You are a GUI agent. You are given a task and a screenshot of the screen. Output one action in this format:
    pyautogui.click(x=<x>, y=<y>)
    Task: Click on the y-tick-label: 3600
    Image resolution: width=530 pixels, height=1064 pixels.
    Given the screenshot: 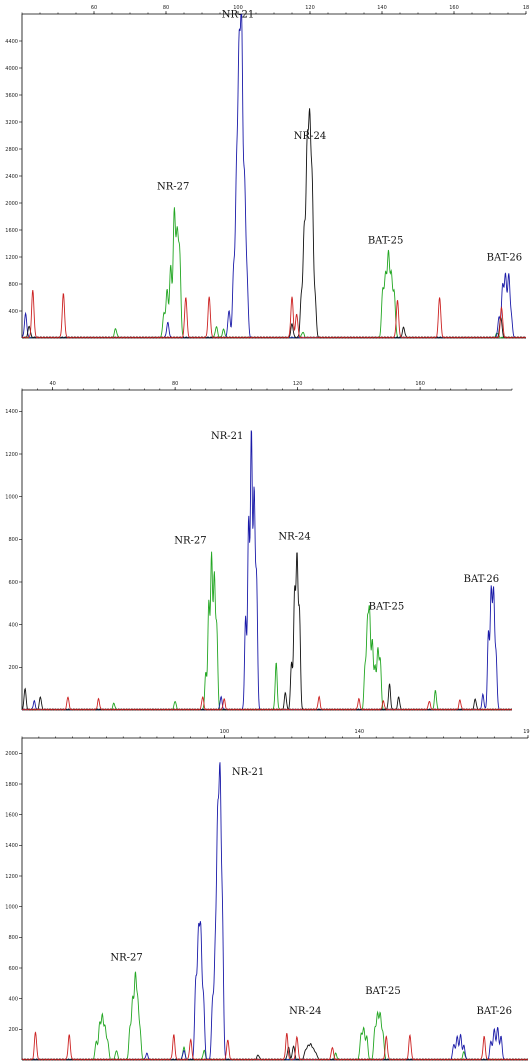 What is the action you would take?
    pyautogui.click(x=11, y=96)
    